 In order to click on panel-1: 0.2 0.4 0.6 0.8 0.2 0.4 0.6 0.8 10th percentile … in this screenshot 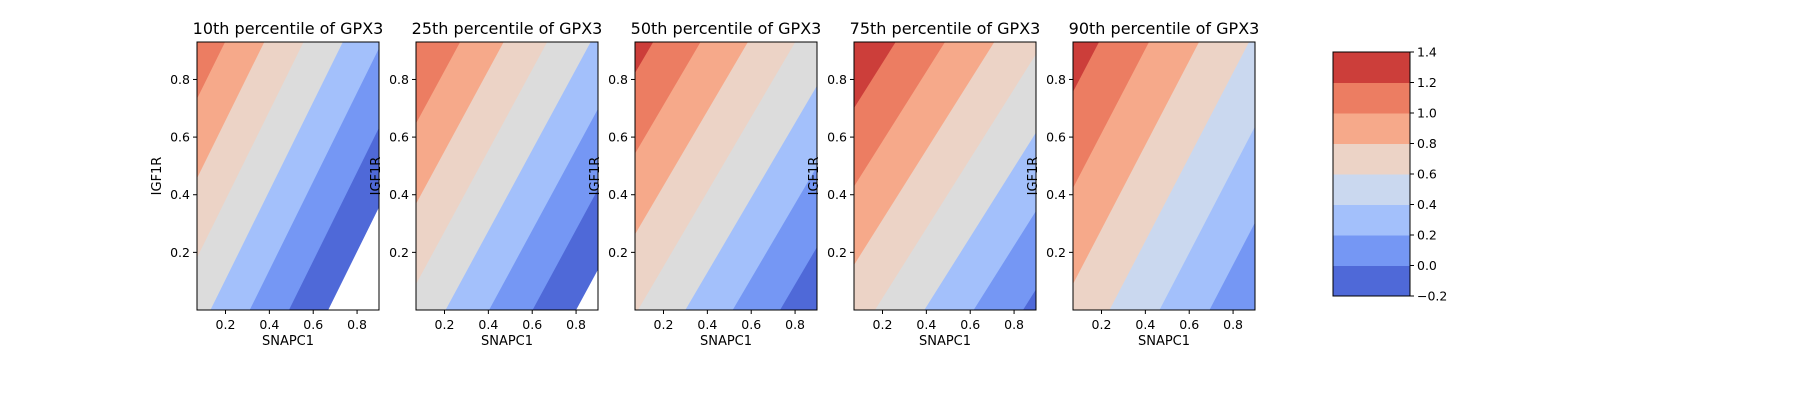, I will do `click(266, 184)`.